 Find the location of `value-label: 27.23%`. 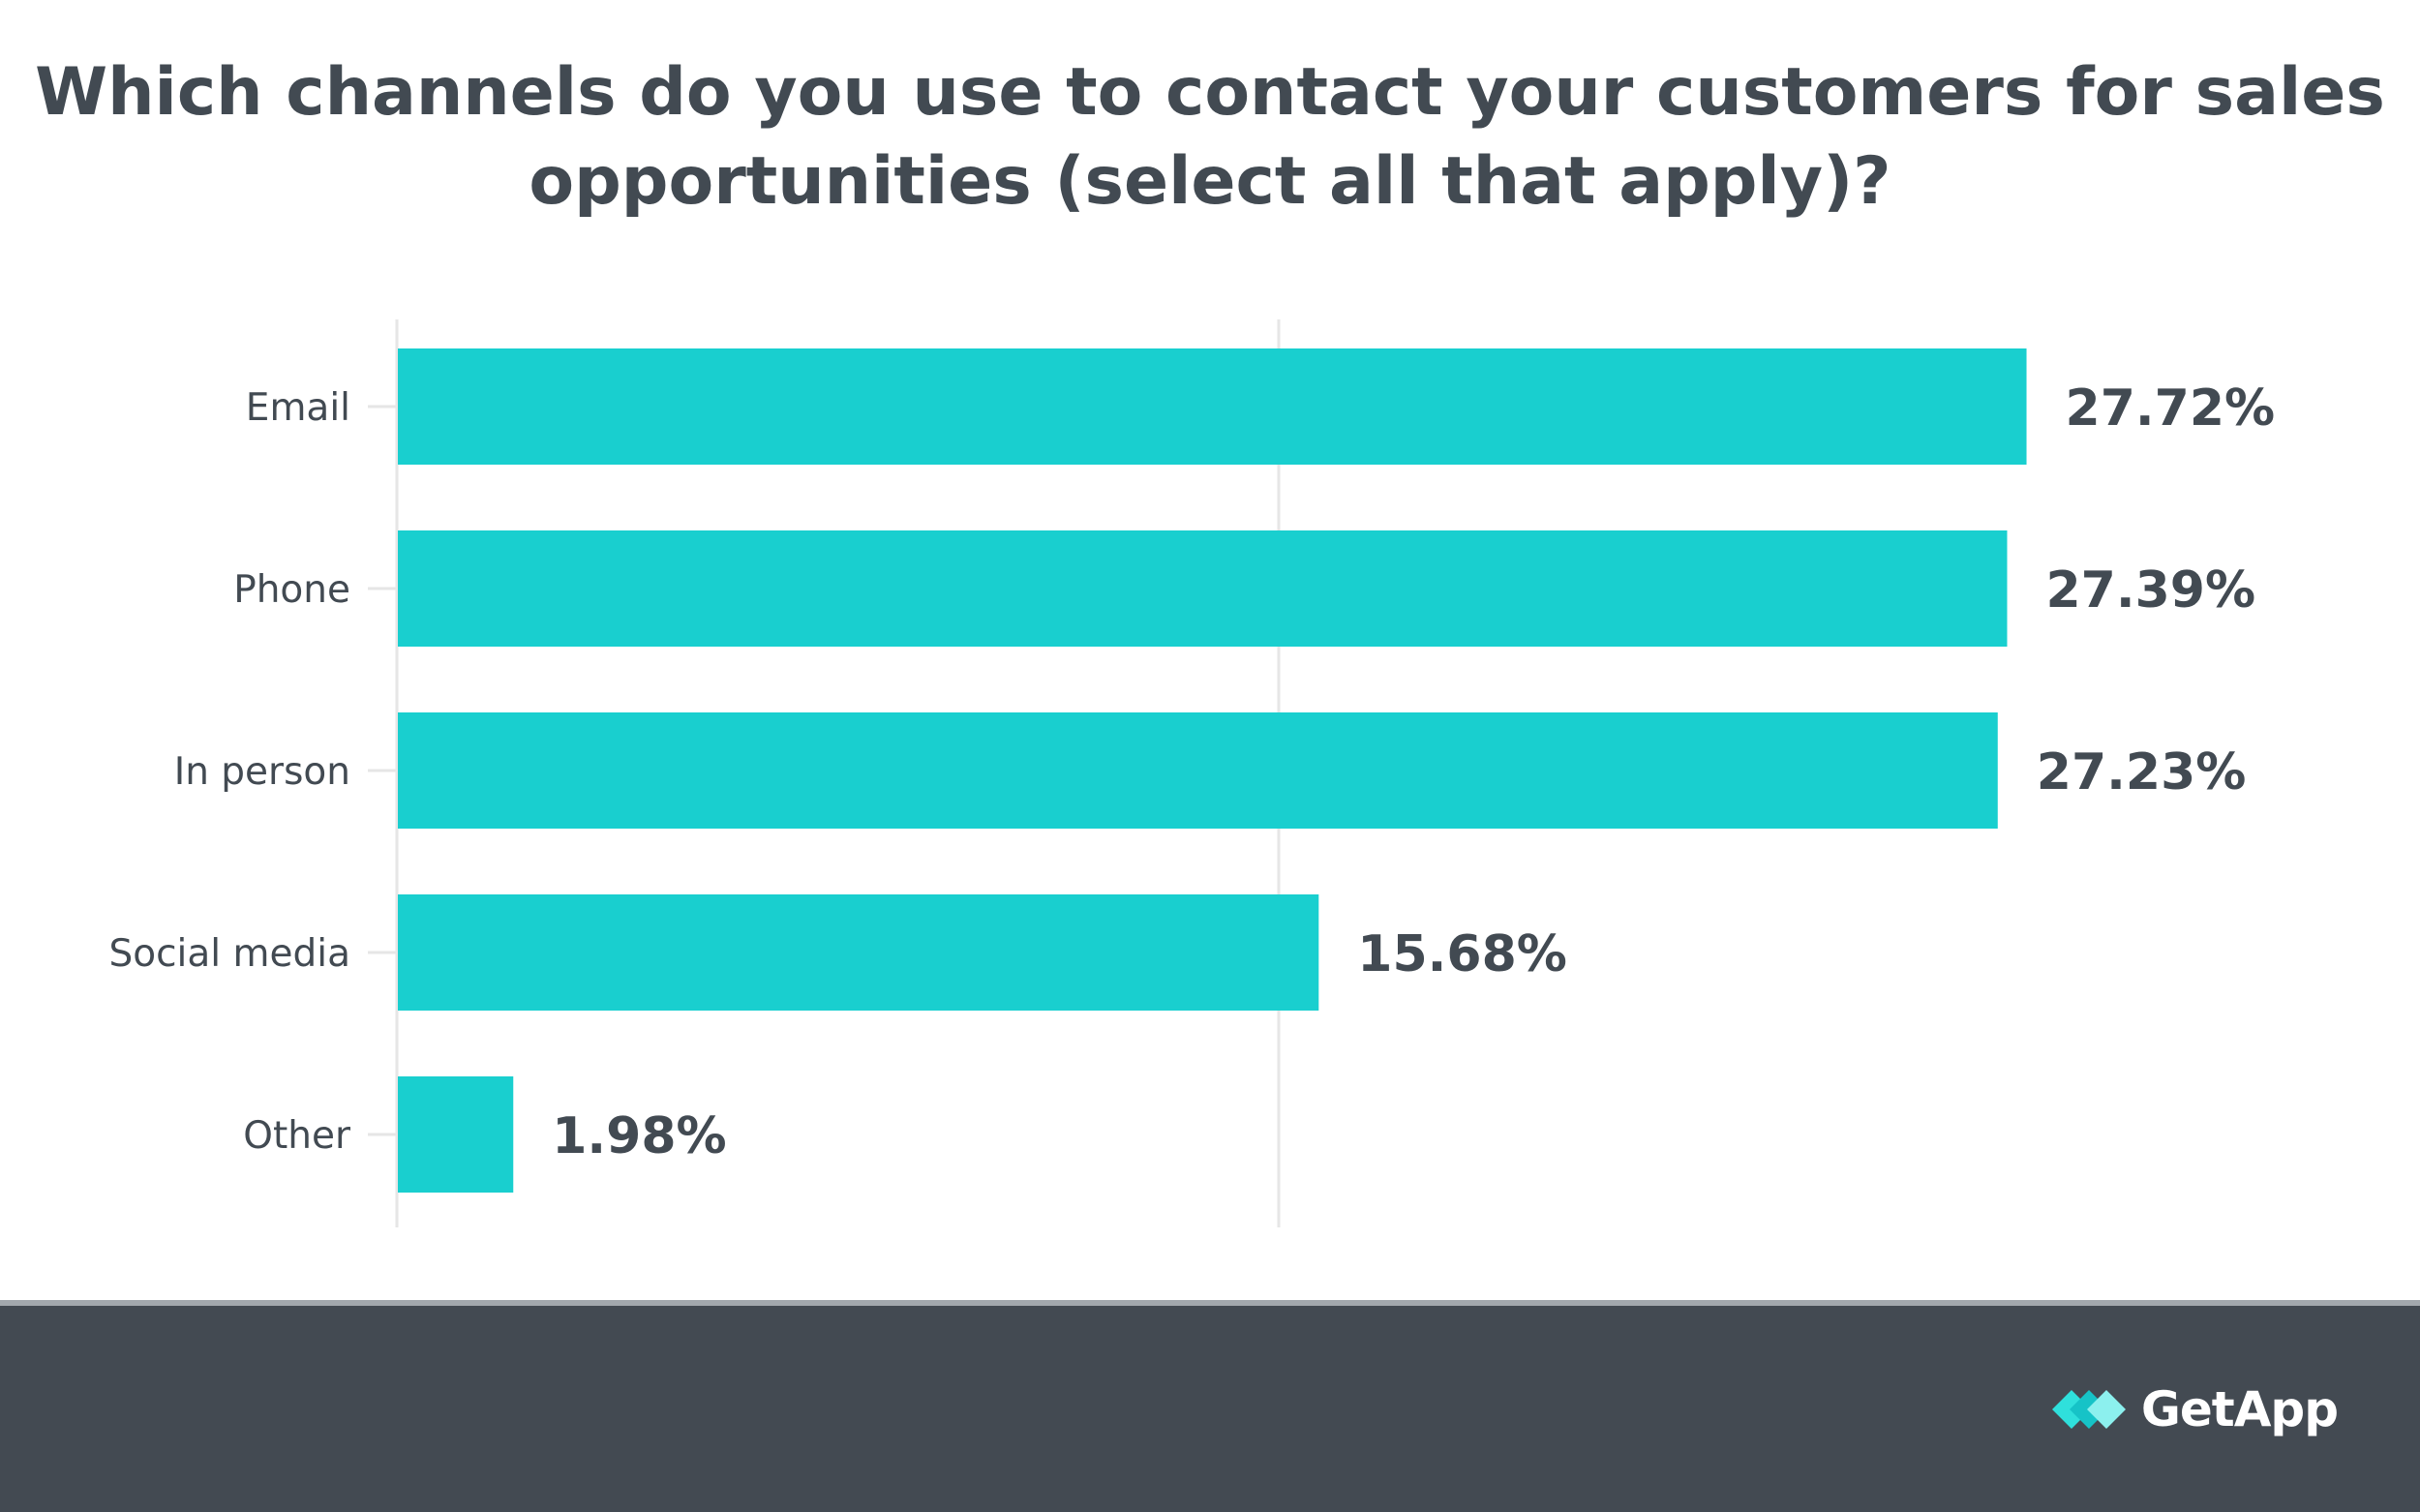

value-label: 27.23% is located at coordinates (2142, 772).